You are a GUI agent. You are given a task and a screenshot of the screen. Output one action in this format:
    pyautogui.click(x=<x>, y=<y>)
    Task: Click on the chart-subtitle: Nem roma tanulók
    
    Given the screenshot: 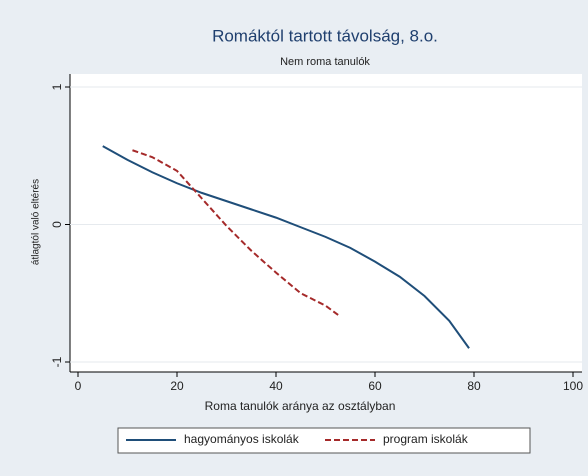 What is the action you would take?
    pyautogui.click(x=325, y=62)
    